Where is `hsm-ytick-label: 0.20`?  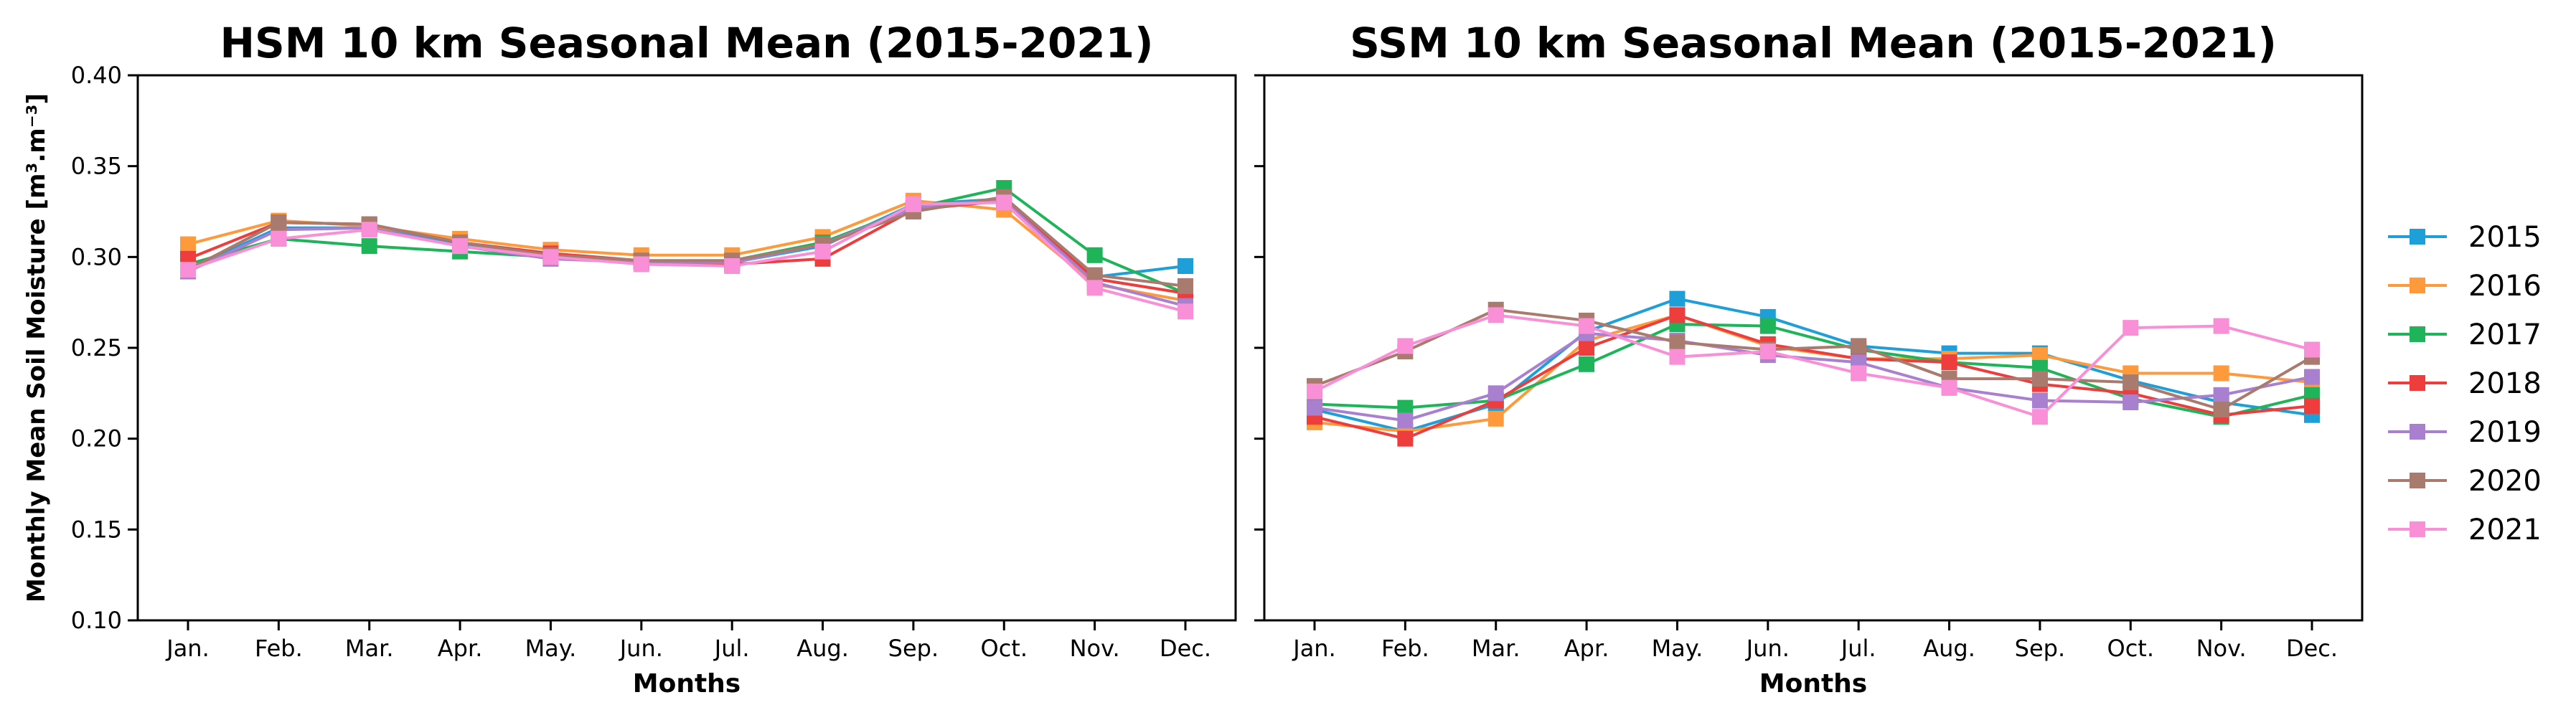
hsm-ytick-label: 0.20 is located at coordinates (96, 439).